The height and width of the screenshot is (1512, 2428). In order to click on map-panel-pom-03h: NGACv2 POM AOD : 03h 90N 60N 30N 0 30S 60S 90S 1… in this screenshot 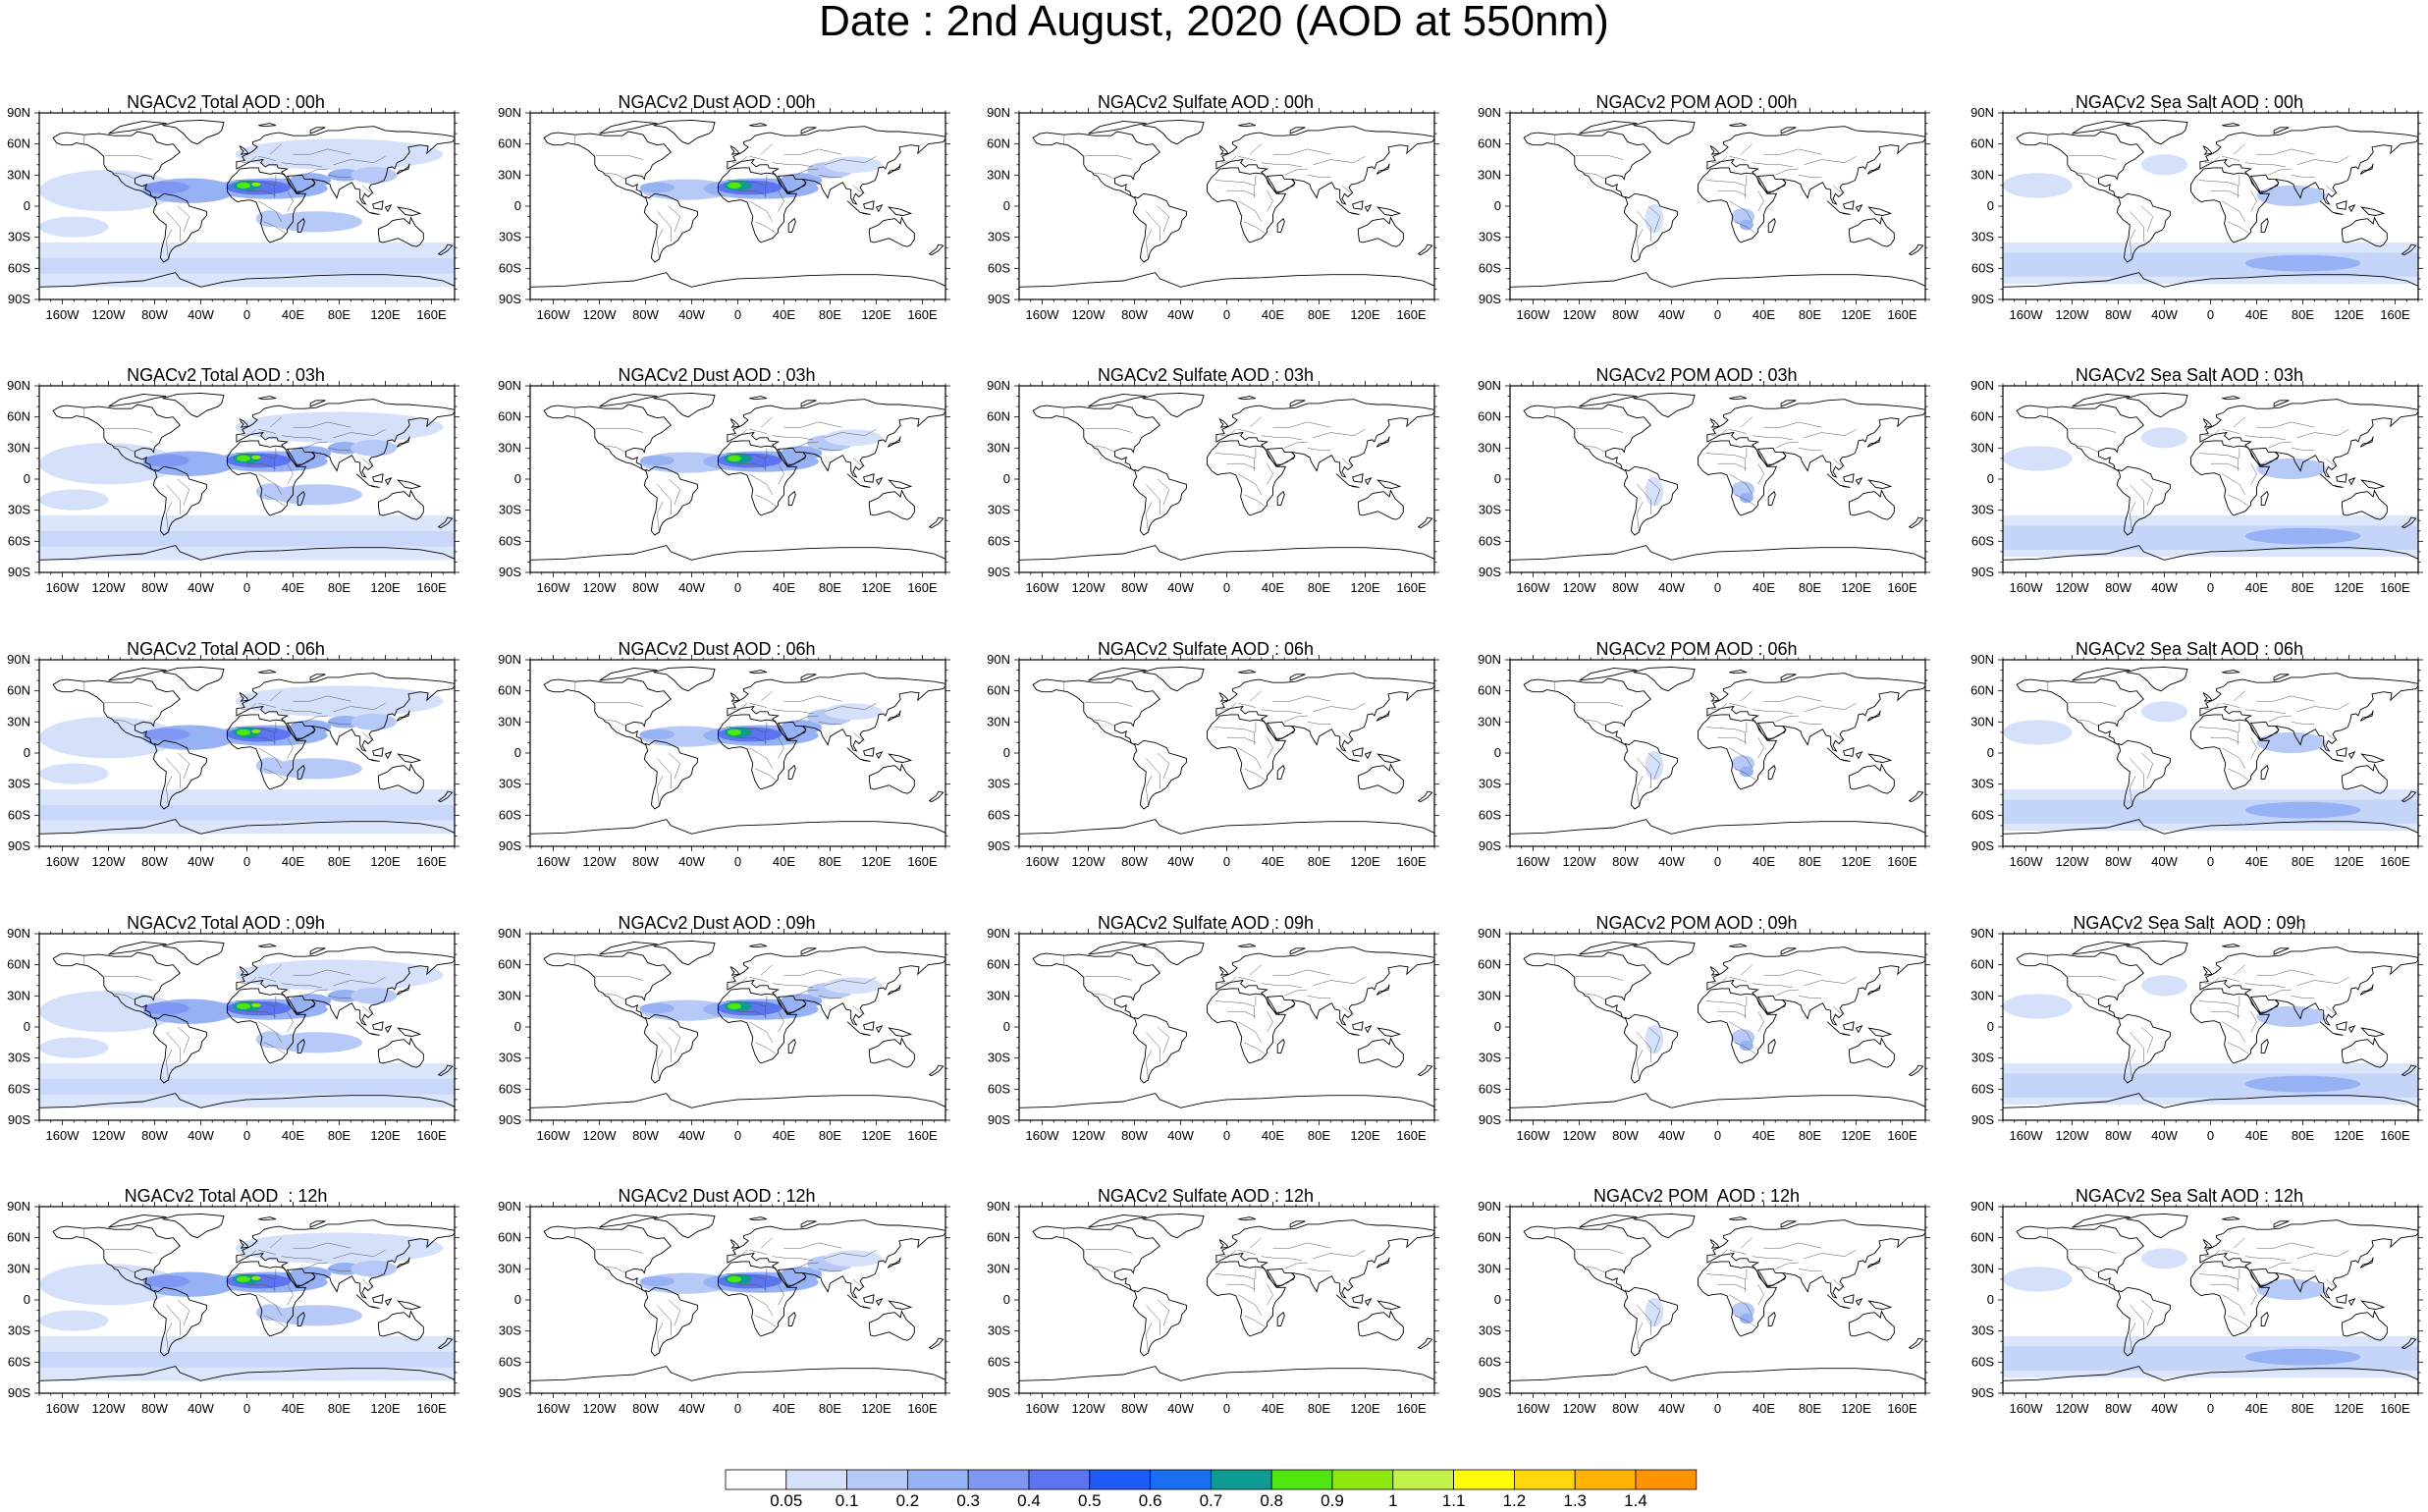, I will do `click(1701, 495)`.